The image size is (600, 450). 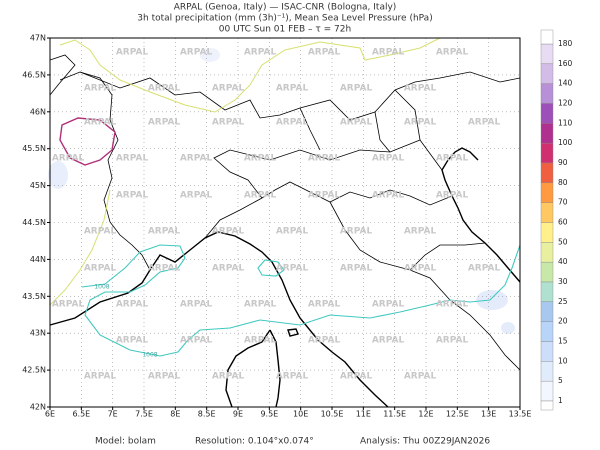 What do you see at coordinates (394, 414) in the screenshot?
I see `x-tick-label: 11.5E` at bounding box center [394, 414].